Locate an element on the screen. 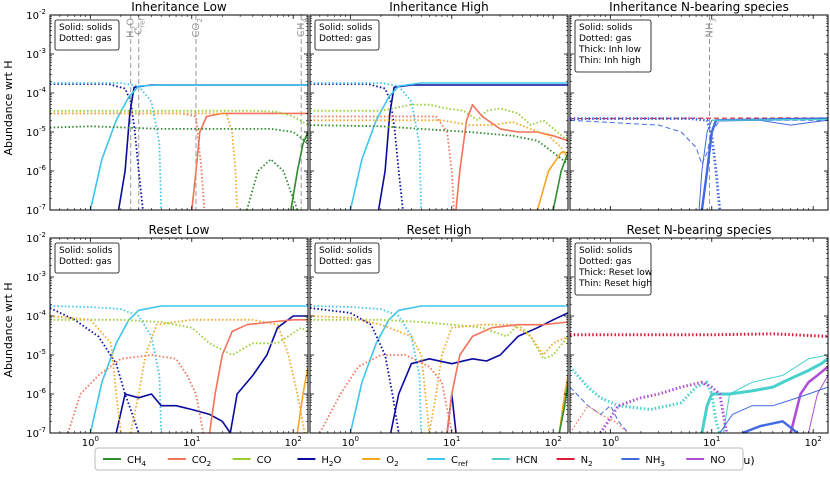  panel-title: Inheritance High is located at coordinates (438, 7).